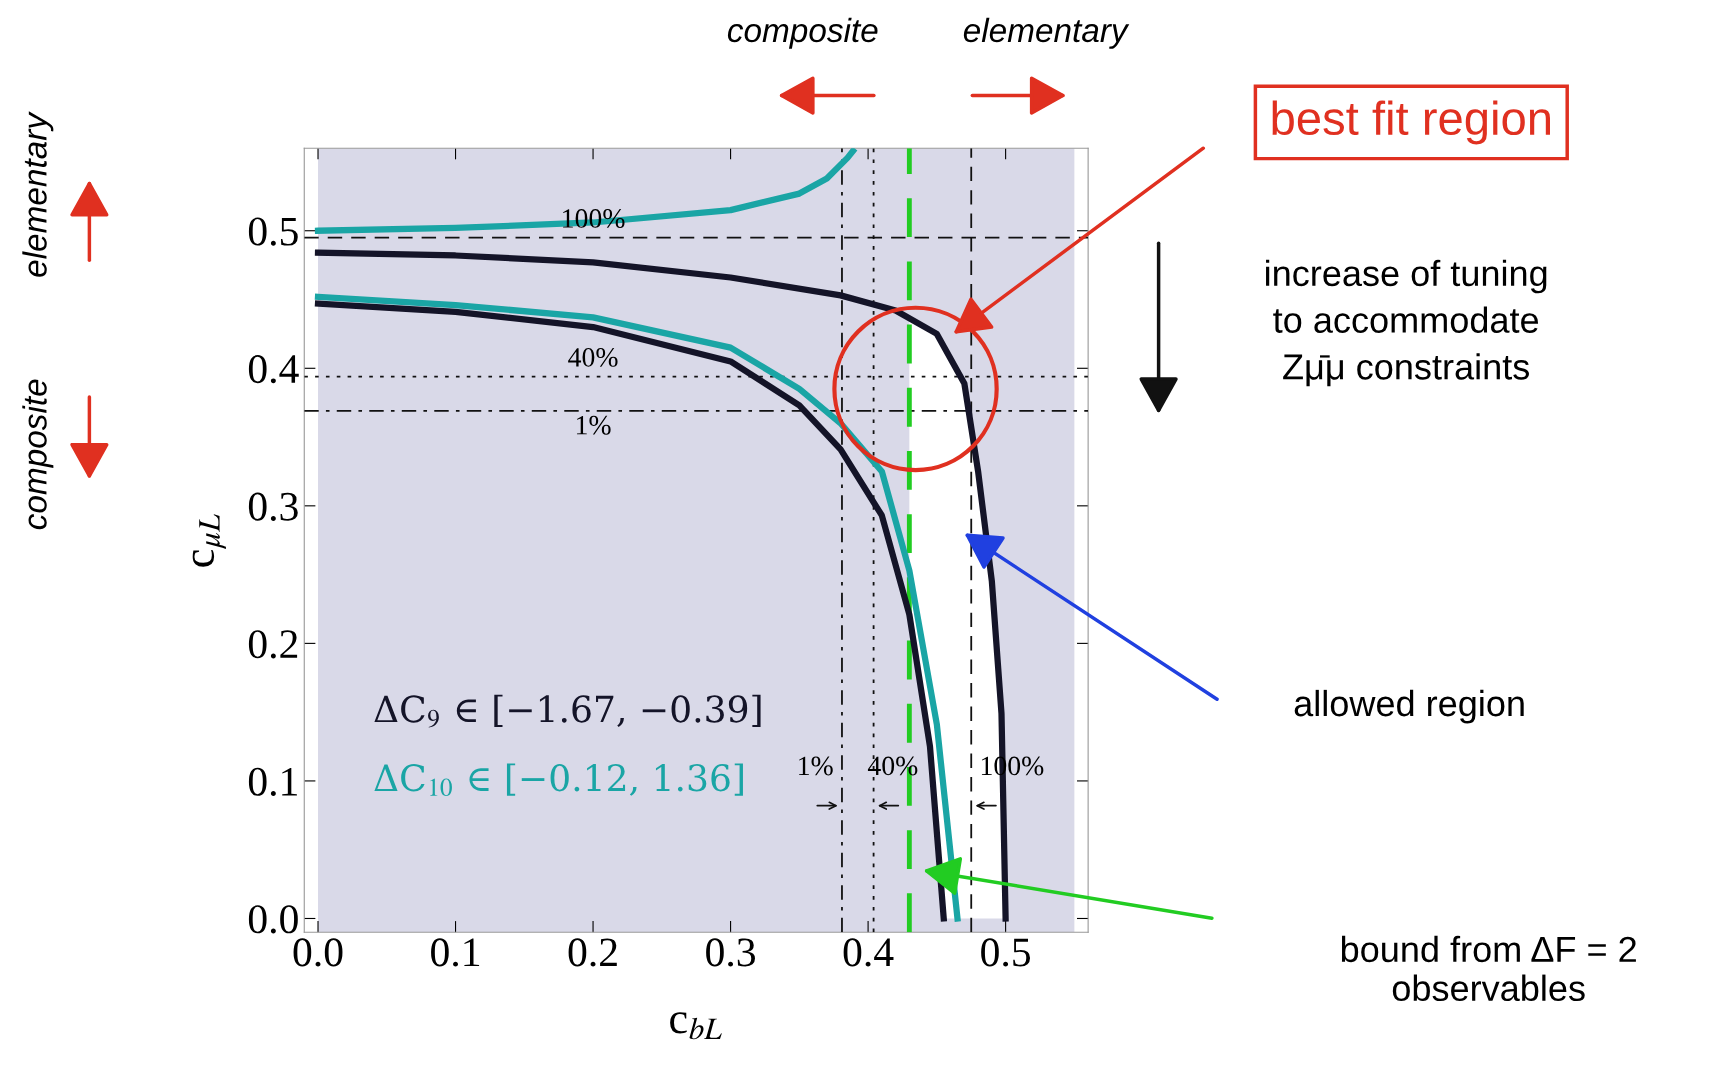  Describe the element at coordinates (1406, 323) in the screenshot. I see `text: increase of tuning to accommodate Zμ̄μ constraints` at that location.